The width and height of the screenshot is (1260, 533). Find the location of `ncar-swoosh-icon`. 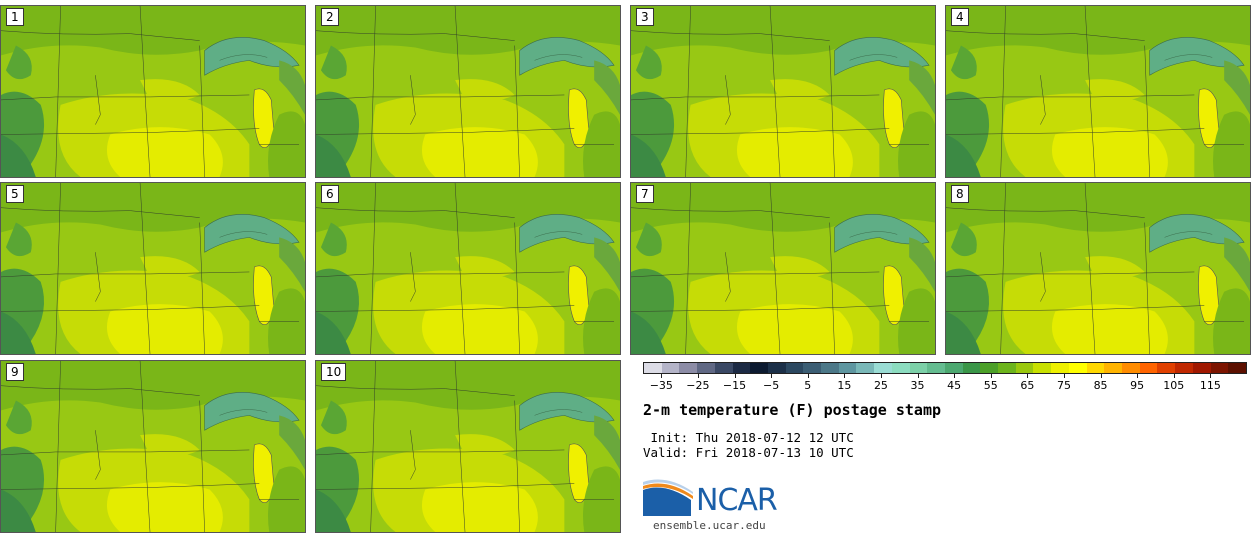

ncar-swoosh-icon is located at coordinates (668, 497).